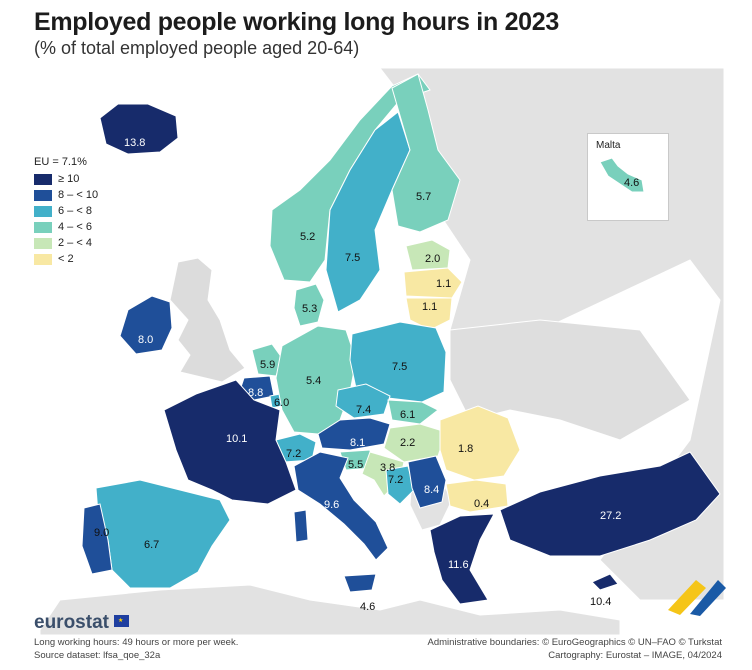  I want to click on legend-rows: ≥ 10 8 – < 10 6 – < 8 4 – < 6 2 – < 4 < 2, so click(66, 219).